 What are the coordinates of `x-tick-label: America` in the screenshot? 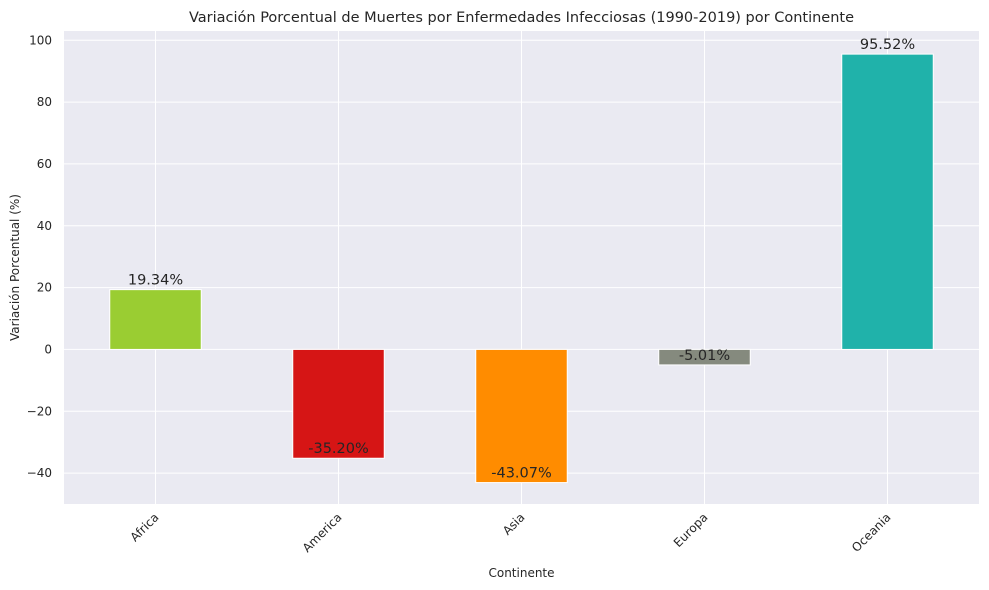 It's located at (322, 532).